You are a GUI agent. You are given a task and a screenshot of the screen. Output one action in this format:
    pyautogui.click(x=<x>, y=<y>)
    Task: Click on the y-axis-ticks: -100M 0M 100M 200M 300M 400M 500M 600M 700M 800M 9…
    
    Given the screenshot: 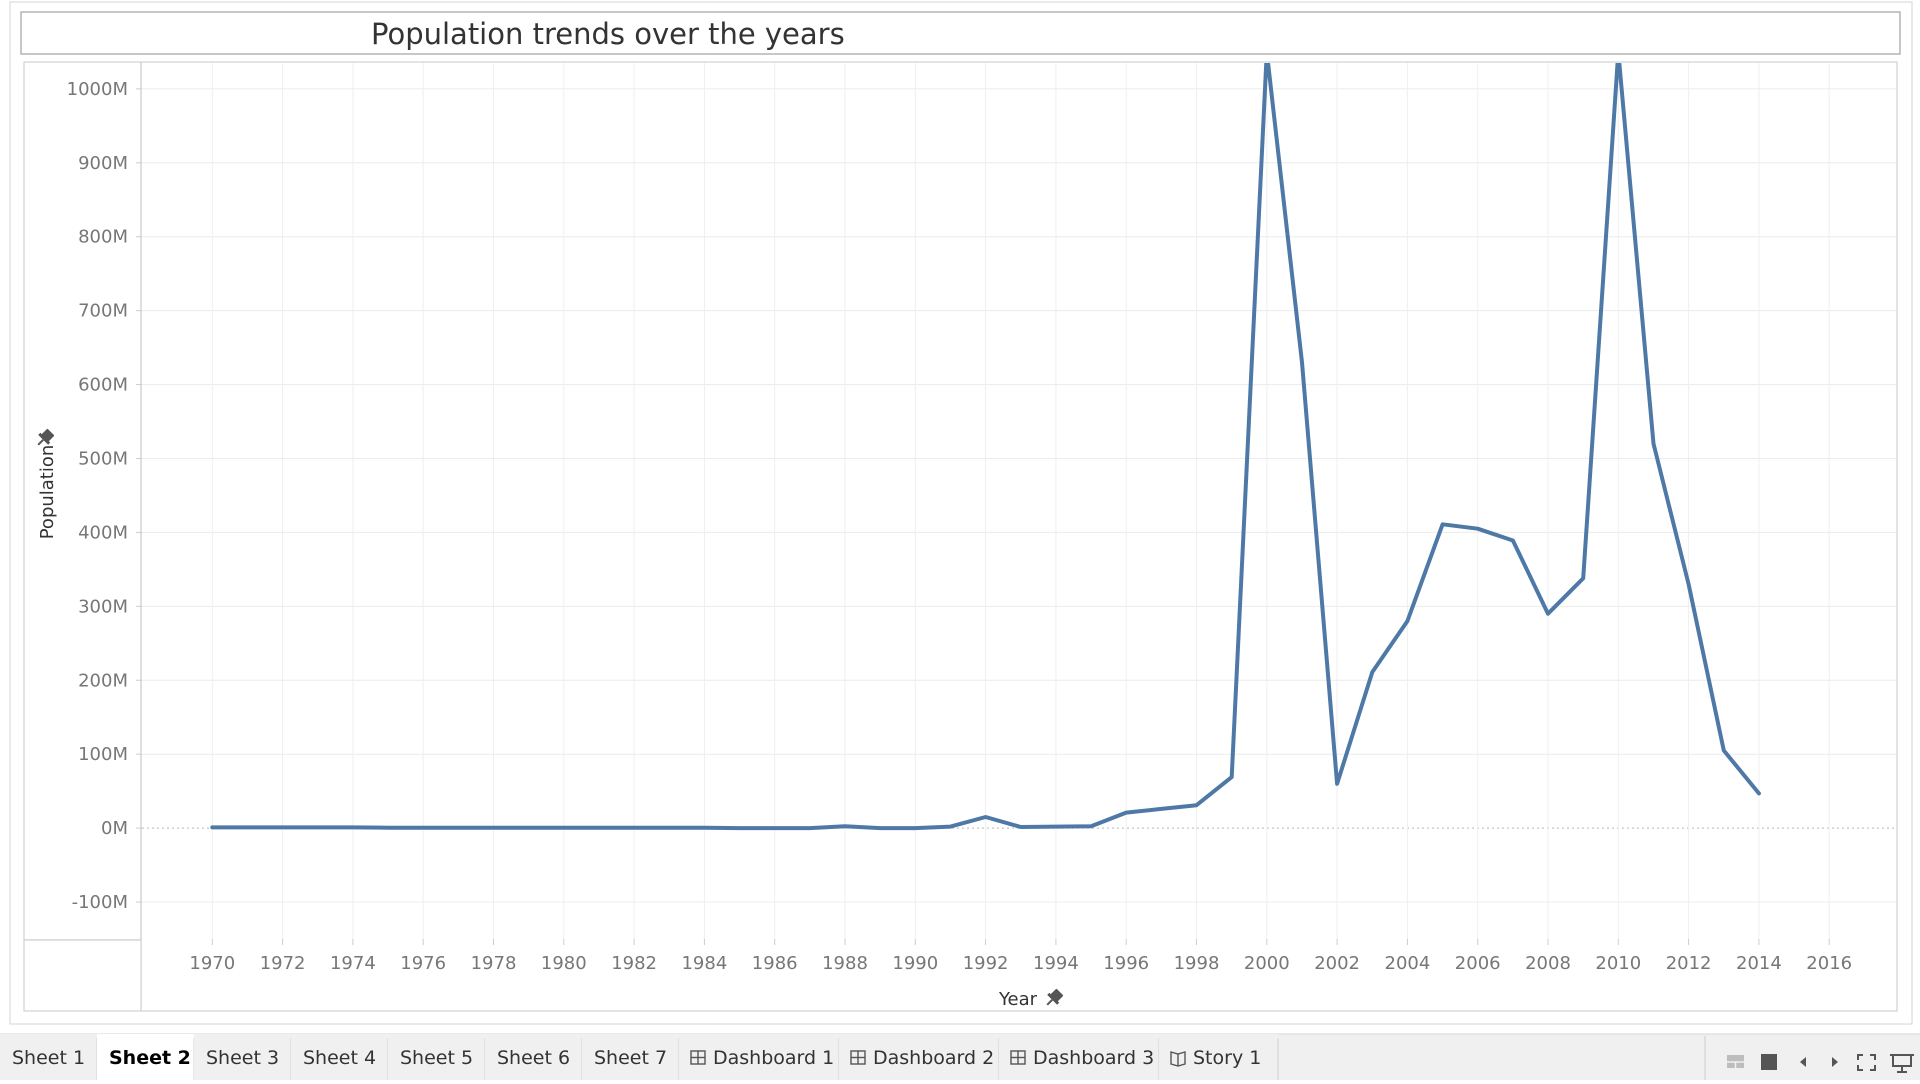 What is the action you would take?
    pyautogui.click(x=104, y=496)
    